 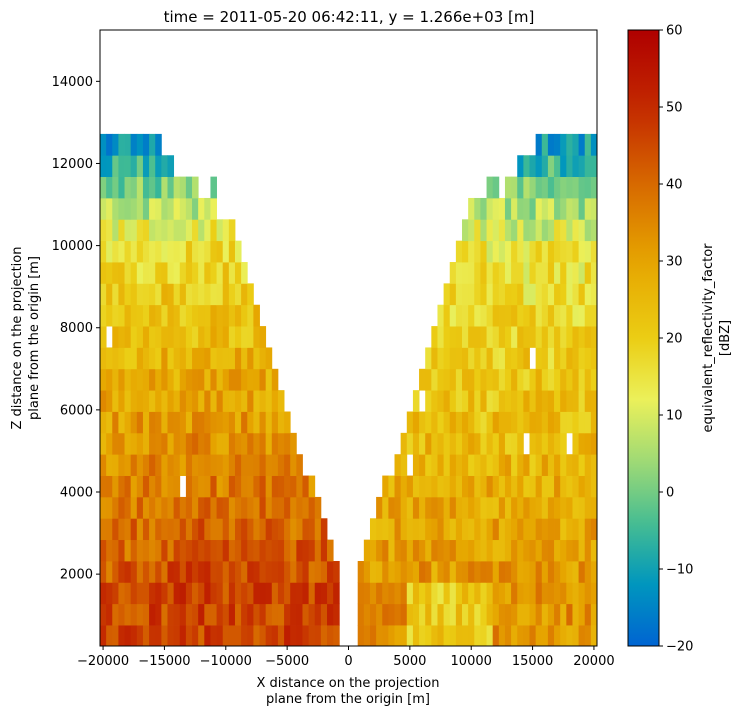 I want to click on colorbar, so click(x=643, y=338).